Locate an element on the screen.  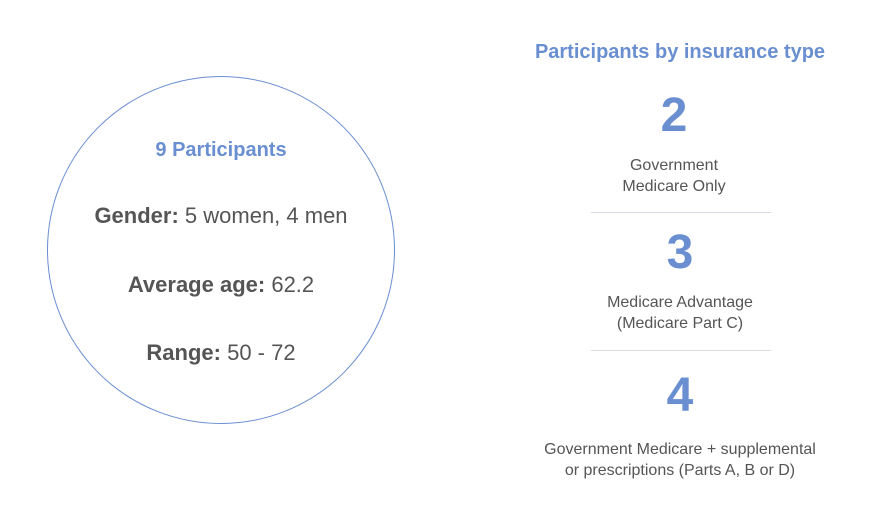
medicare-advantage-count: 3 is located at coordinates (680, 252).